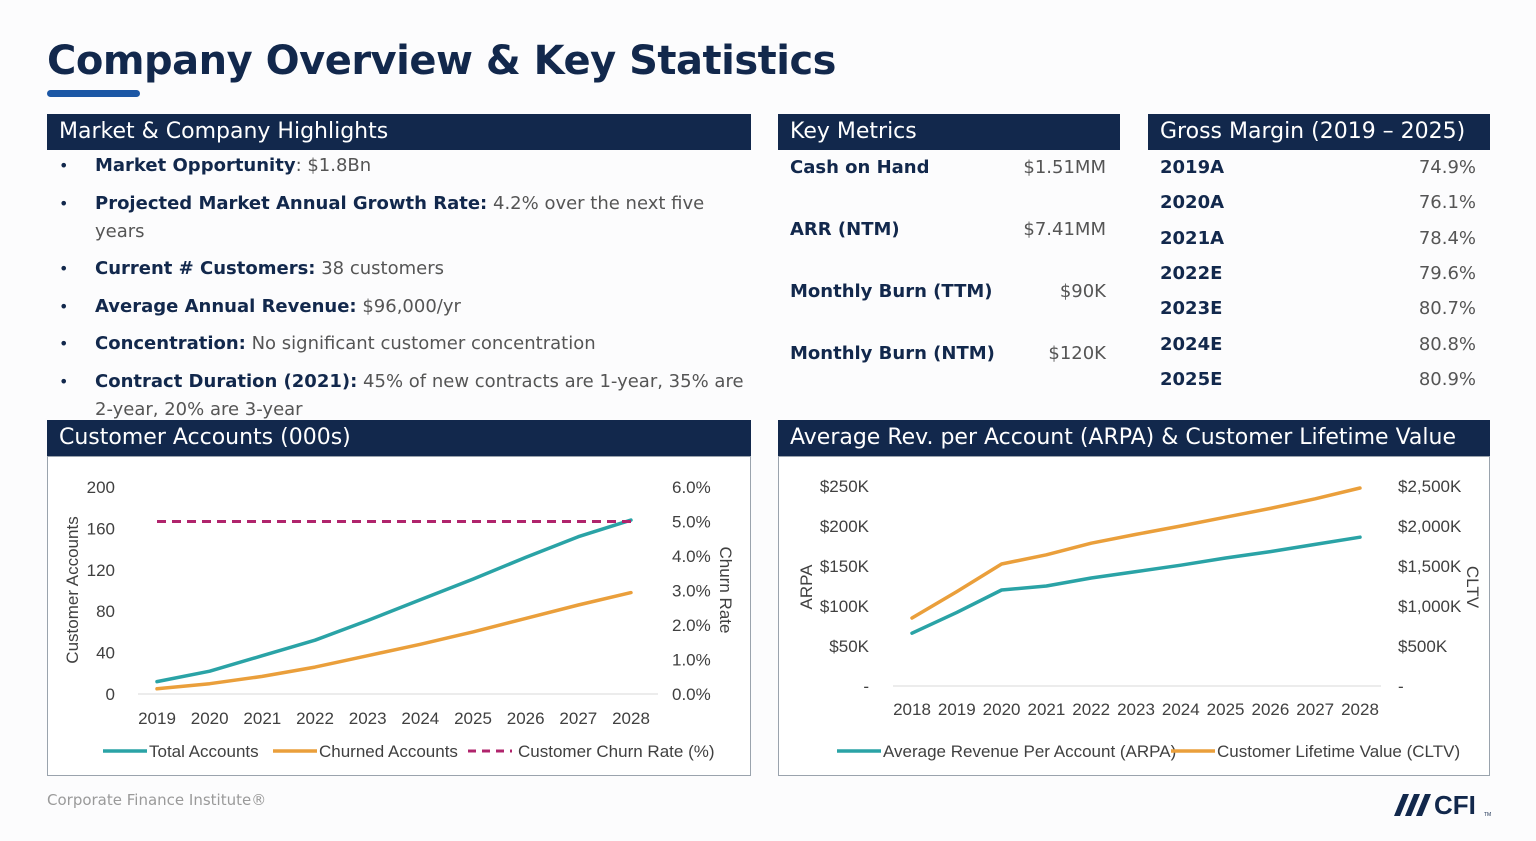 This screenshot has width=1536, height=841. Describe the element at coordinates (1447, 238) in the screenshot. I see `gross-margin-value: 78.4%` at that location.